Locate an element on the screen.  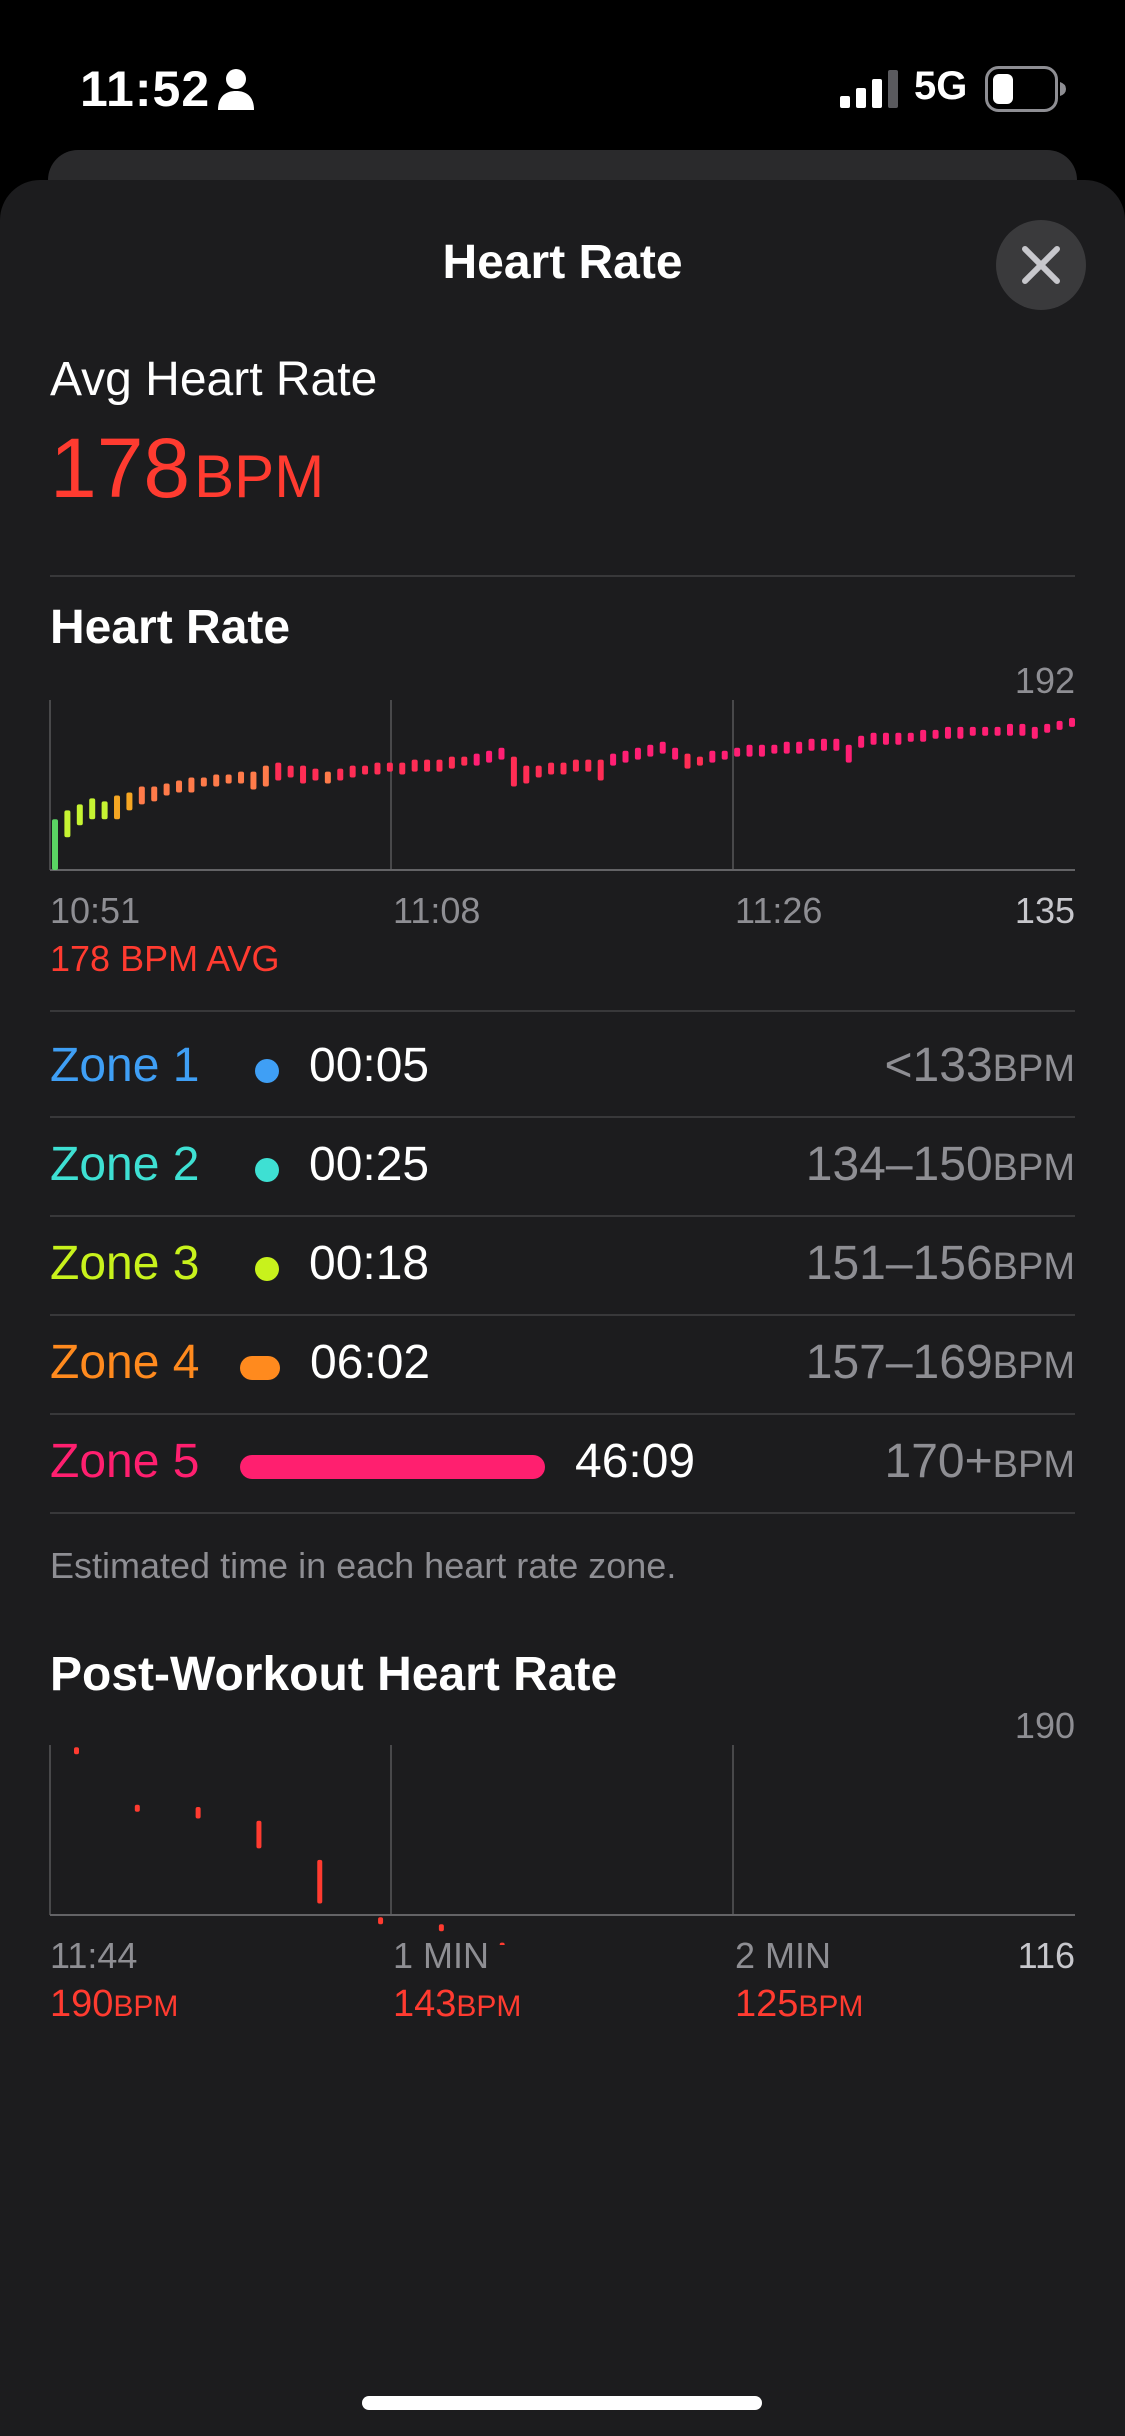
zone-name: Zone 3 is located at coordinates (125, 1263).